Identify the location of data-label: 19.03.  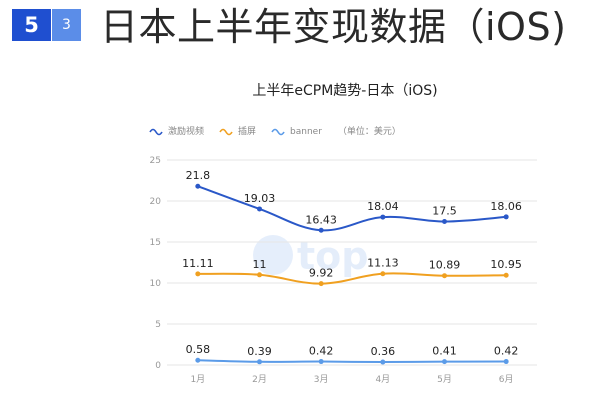
(260, 198).